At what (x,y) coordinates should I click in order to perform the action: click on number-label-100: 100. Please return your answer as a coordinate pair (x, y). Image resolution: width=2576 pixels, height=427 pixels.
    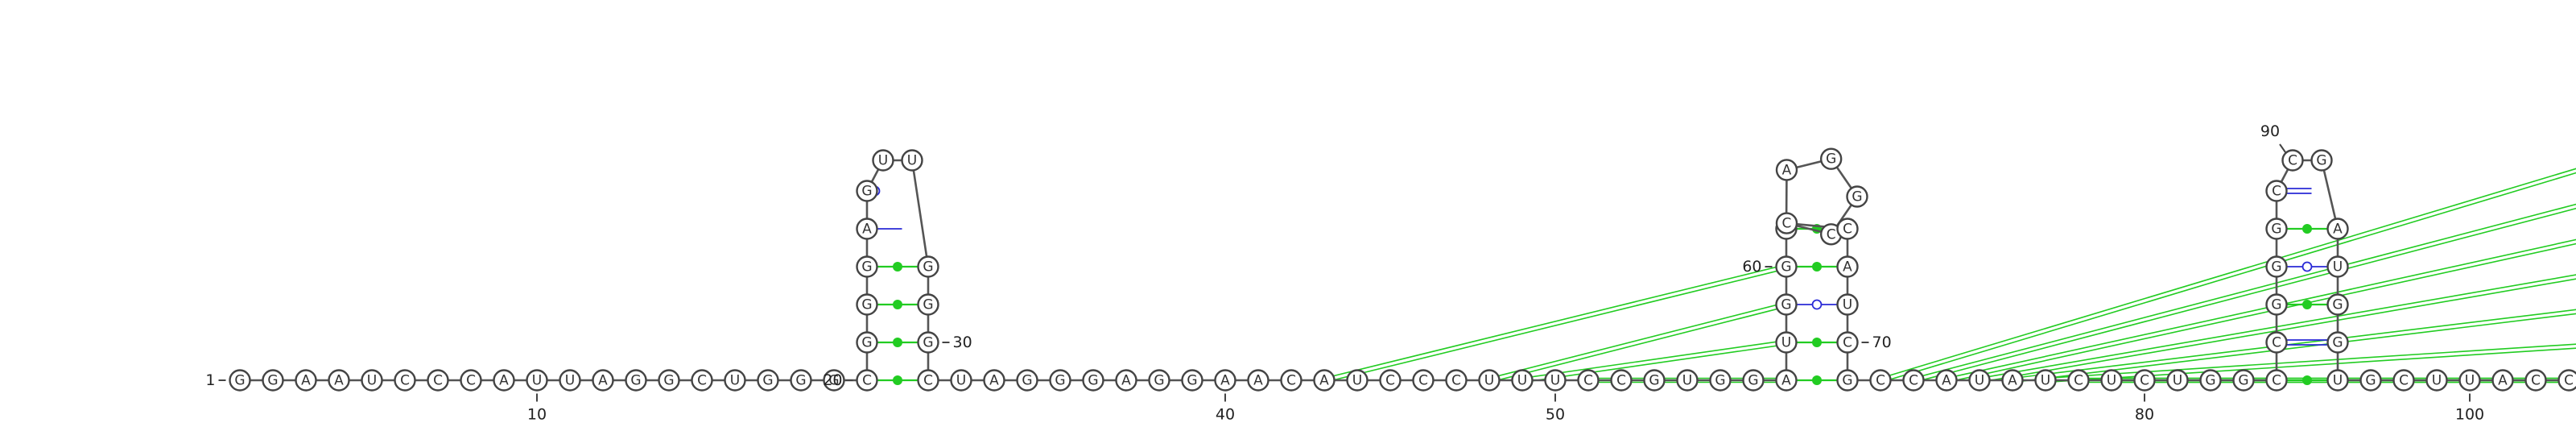
    Looking at the image, I should click on (2469, 415).